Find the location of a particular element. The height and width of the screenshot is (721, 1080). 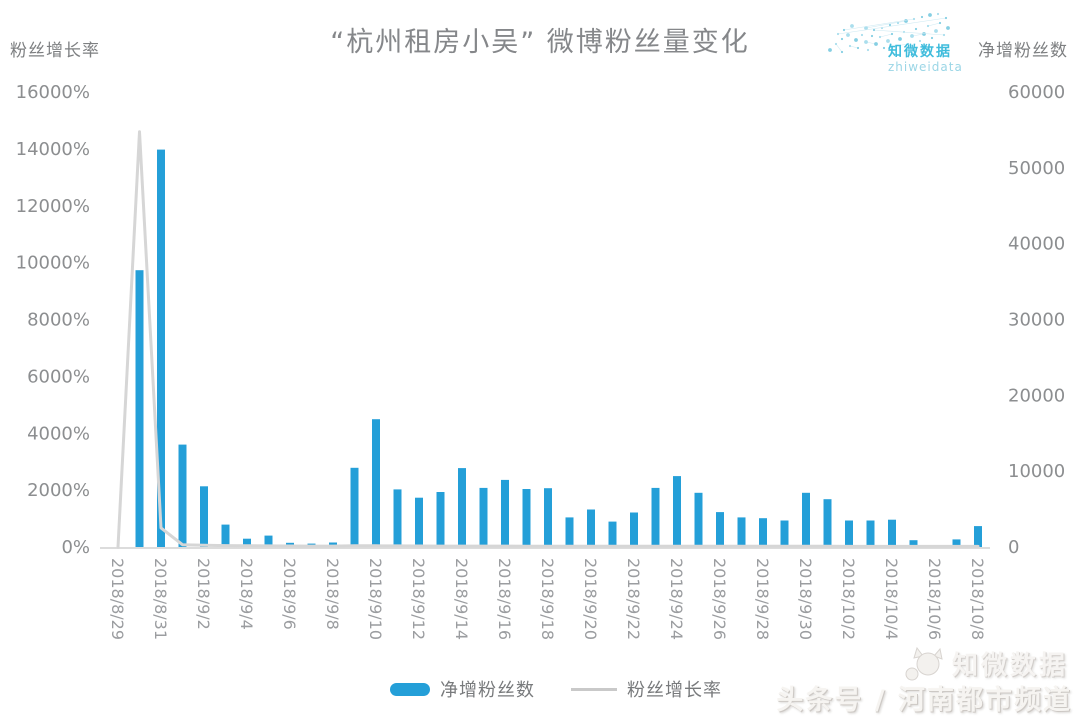

x-axis-tick-label: 2018/9/20 is located at coordinates (590, 599).